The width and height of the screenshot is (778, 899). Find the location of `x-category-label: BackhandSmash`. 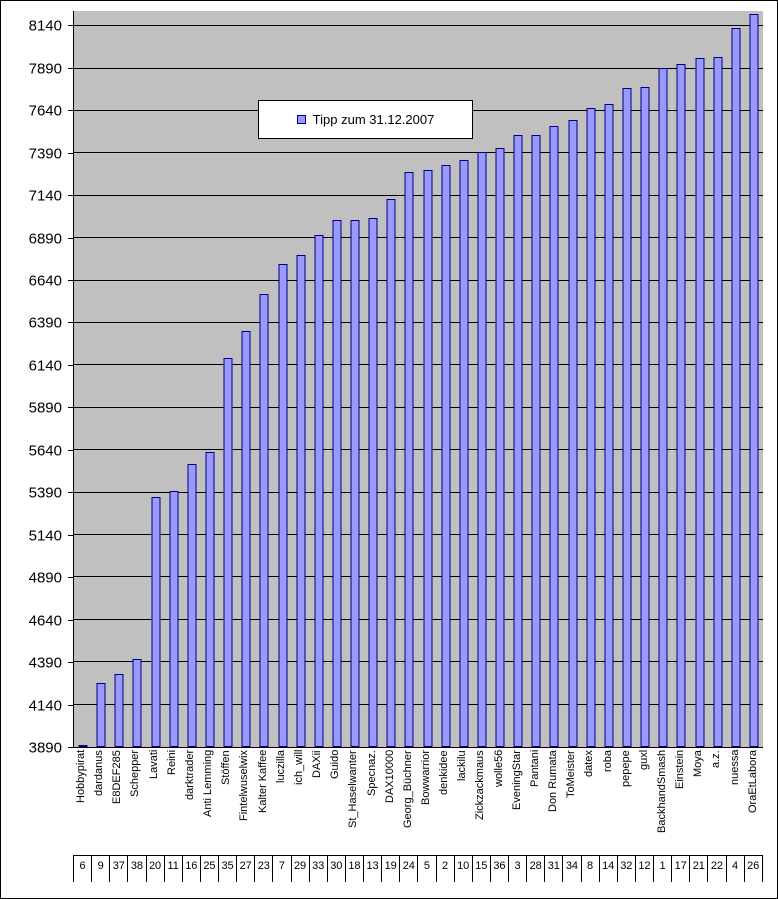

x-category-label: BackhandSmash is located at coordinates (662, 792).